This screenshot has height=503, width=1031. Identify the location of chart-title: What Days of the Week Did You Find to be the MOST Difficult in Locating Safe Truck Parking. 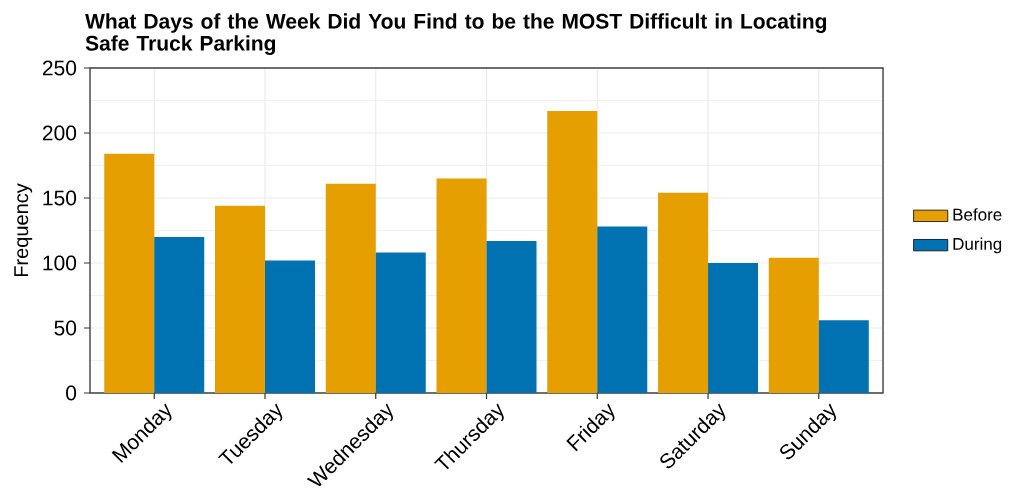
(456, 34).